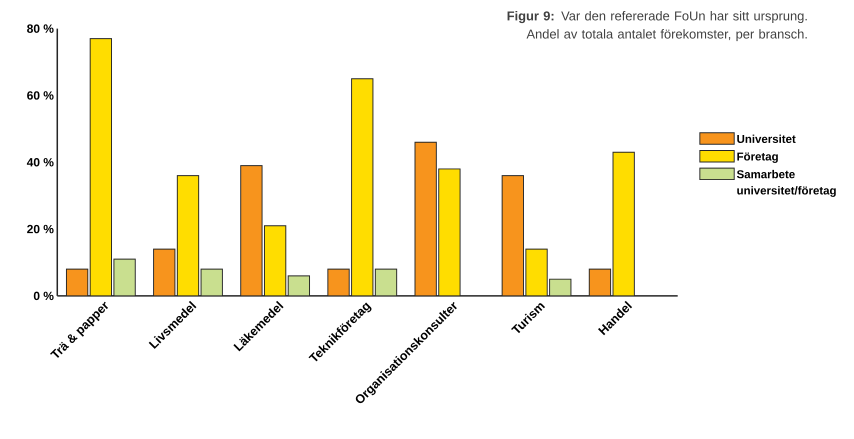  Describe the element at coordinates (757, 157) in the screenshot. I see `legend-label: Företag` at that location.